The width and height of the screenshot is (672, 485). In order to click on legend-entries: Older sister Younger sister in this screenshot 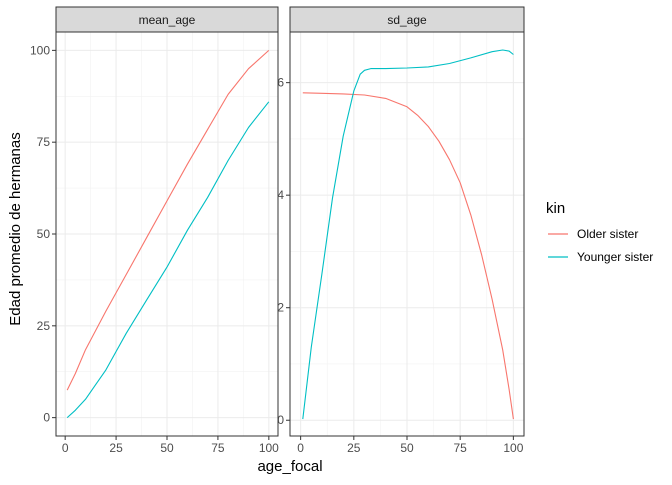, I will do `click(600, 245)`.